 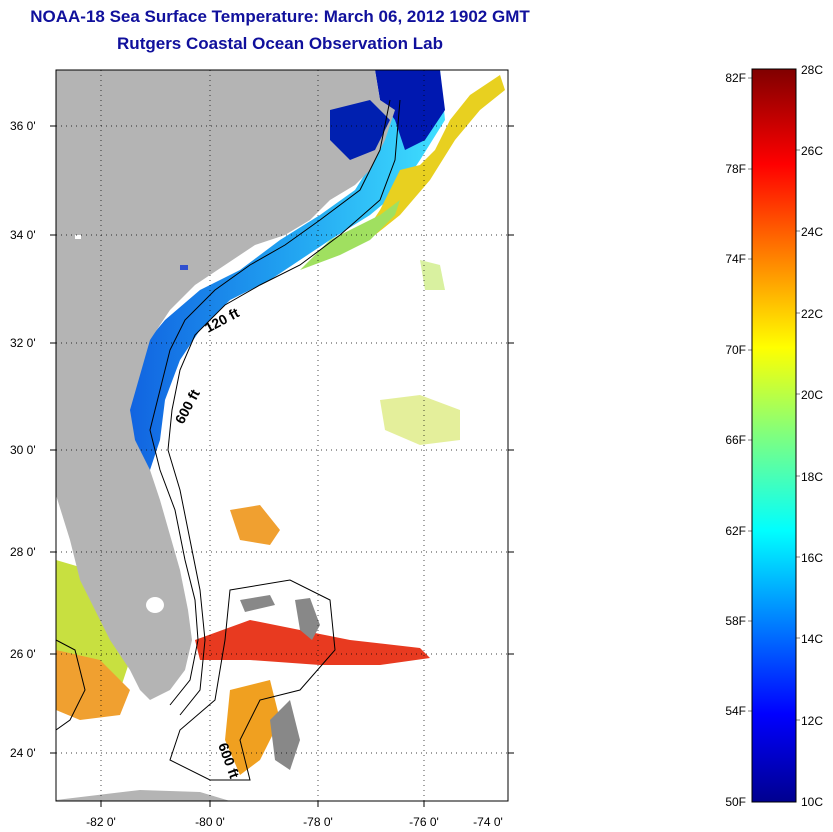 I want to click on colorbar-ticks, so click(x=774, y=399).